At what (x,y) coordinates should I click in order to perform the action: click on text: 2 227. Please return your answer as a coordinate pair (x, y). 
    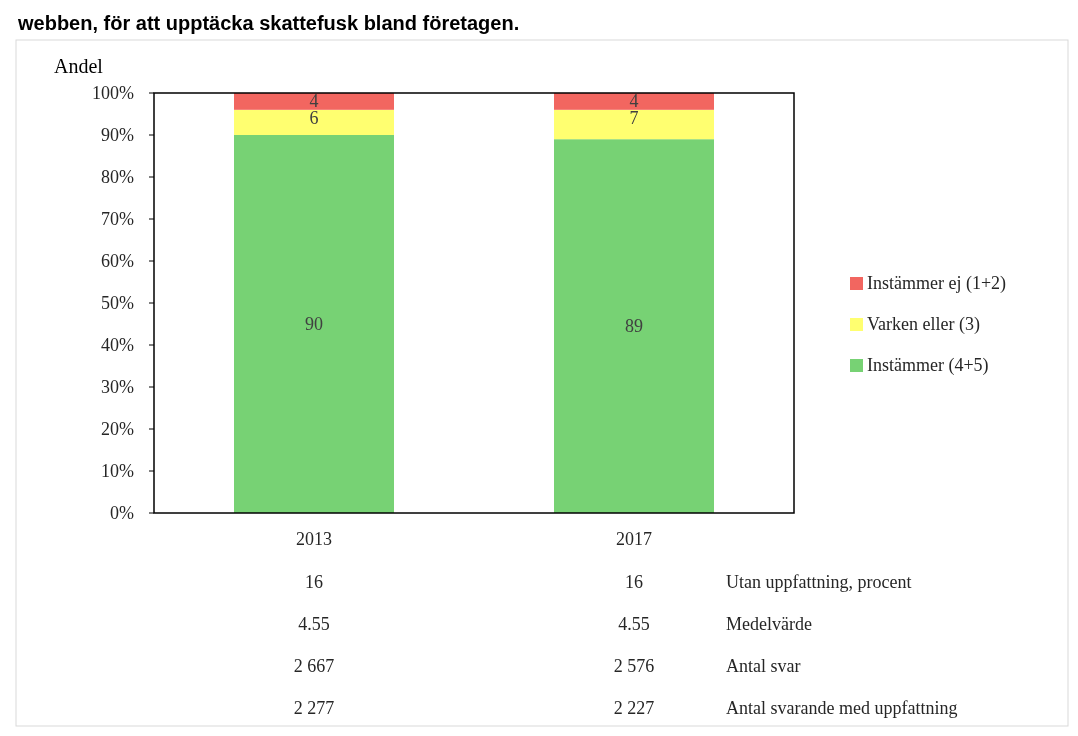
    Looking at the image, I should click on (634, 708).